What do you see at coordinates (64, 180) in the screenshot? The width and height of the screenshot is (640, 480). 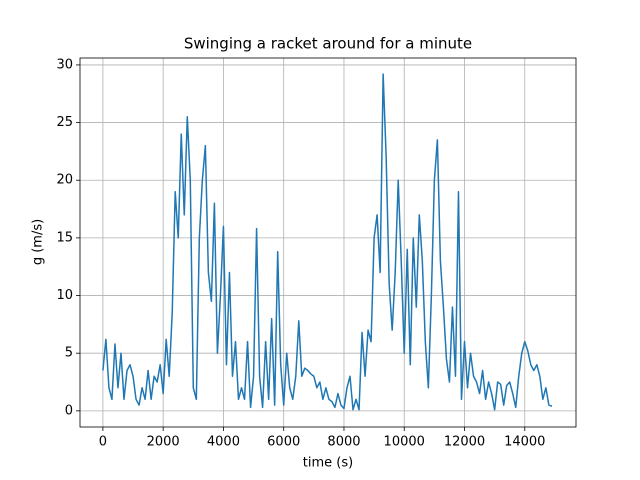 I see `y-tick-label: 20` at bounding box center [64, 180].